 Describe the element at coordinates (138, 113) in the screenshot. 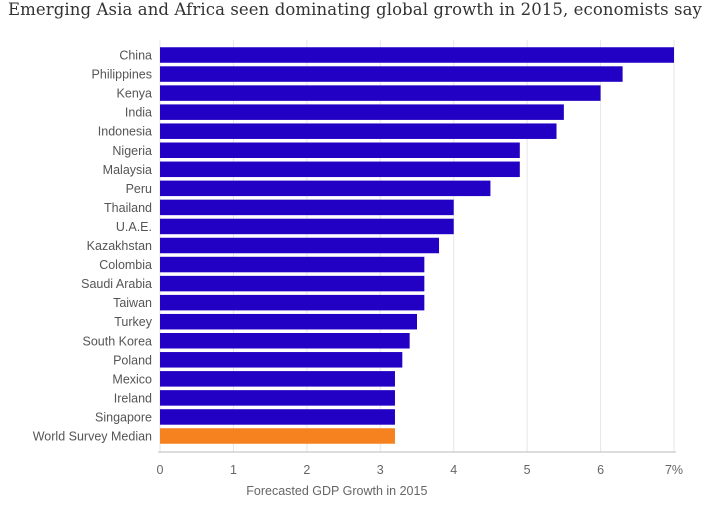

I see `category-label: India` at that location.